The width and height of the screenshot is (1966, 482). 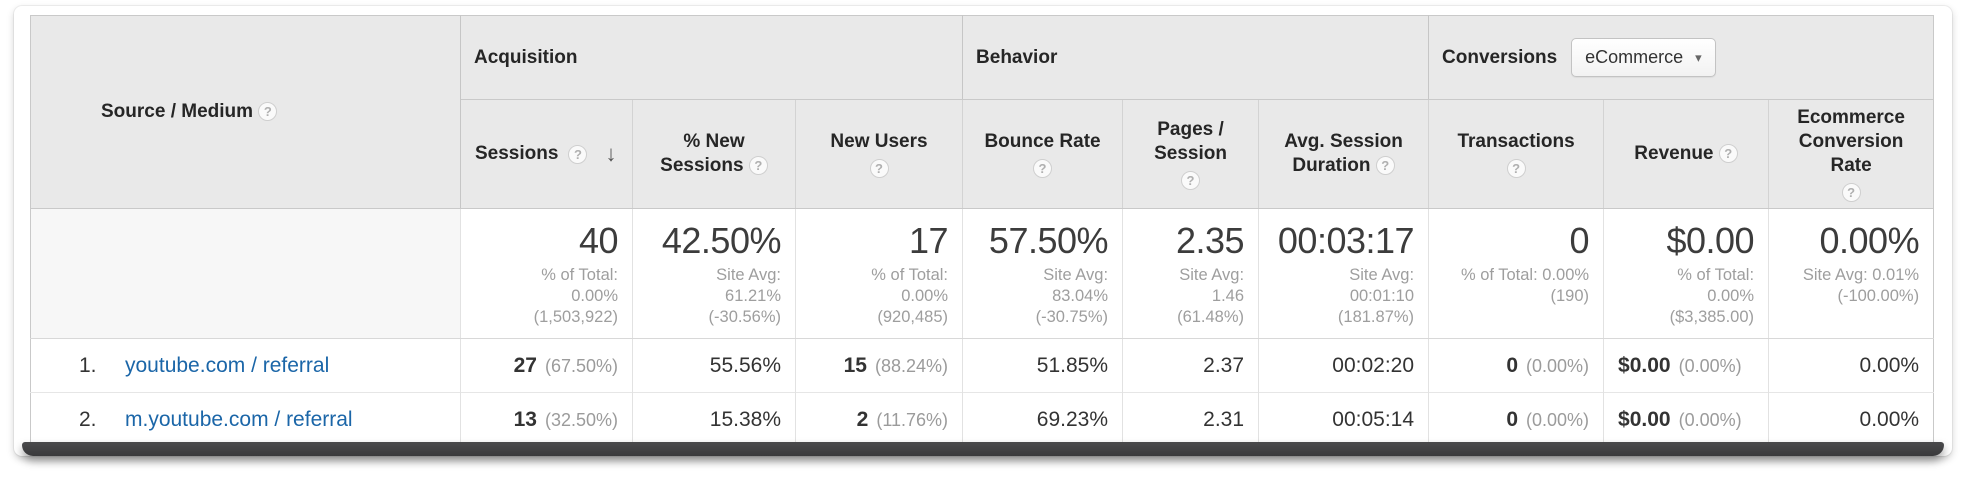 I want to click on sessions-cell: 27 (67.50%), so click(x=546, y=365).